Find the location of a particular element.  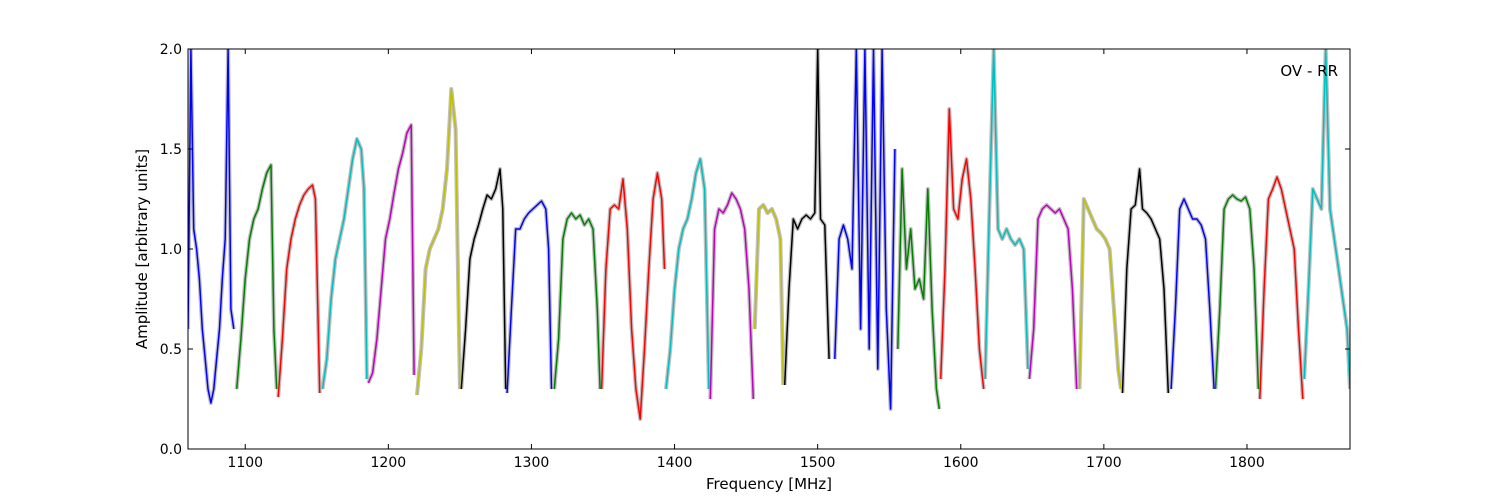

y-tick-label: 0.5 is located at coordinates (171, 350).